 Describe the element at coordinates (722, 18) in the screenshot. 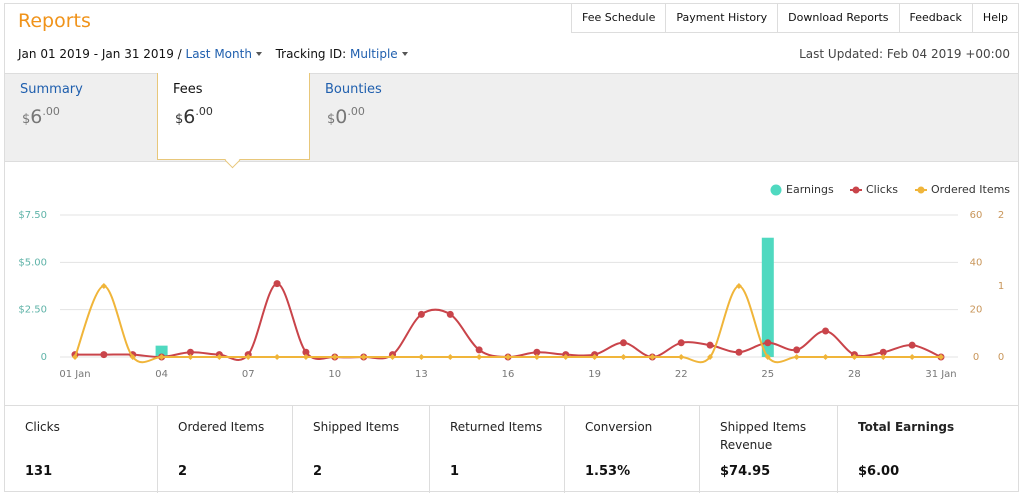

I see `nav-link: Payment History` at that location.